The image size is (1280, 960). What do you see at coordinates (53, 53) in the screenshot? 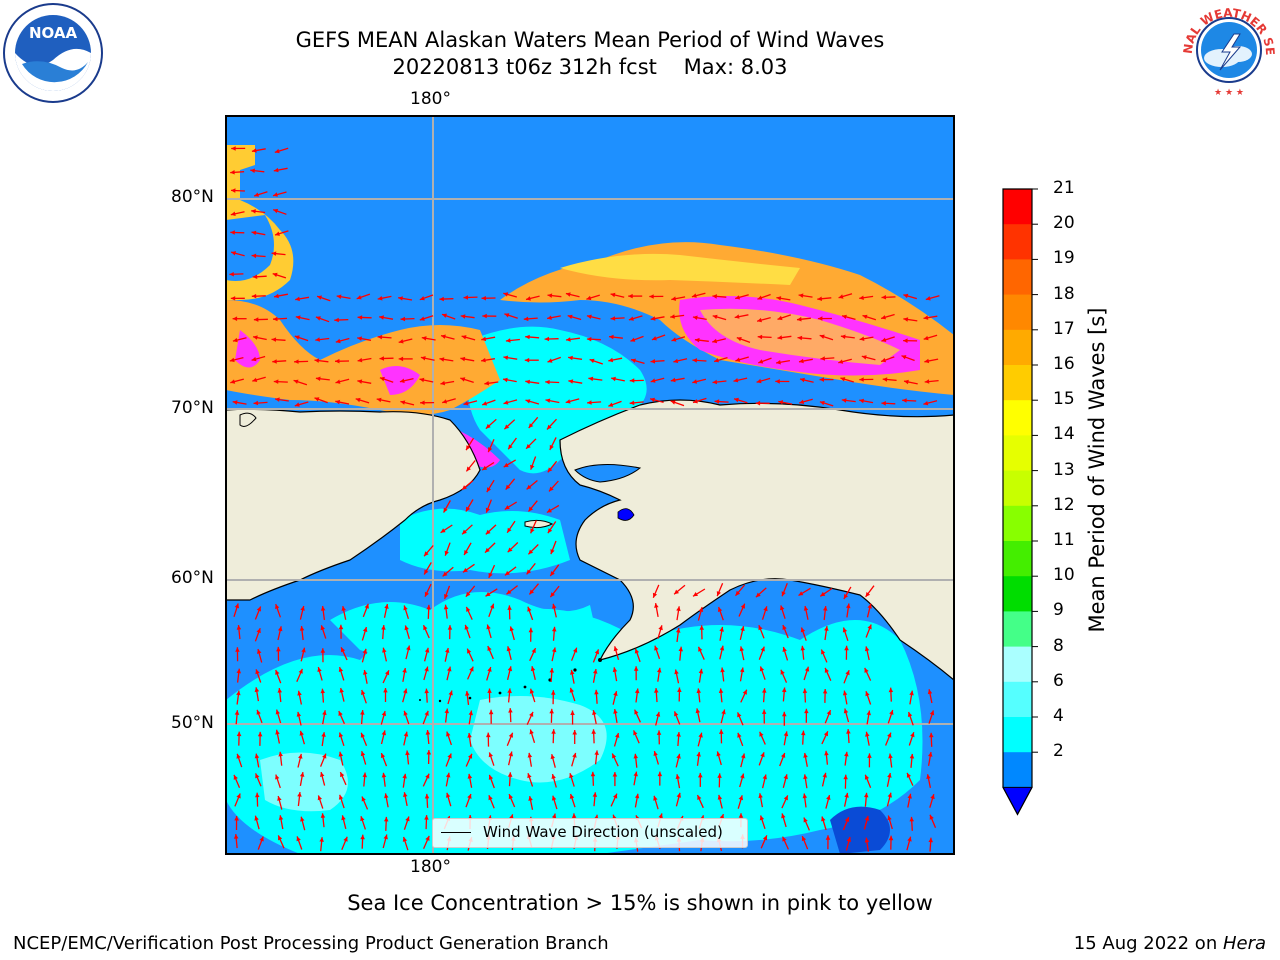
I see `noaa-logo: NOAA` at bounding box center [53, 53].